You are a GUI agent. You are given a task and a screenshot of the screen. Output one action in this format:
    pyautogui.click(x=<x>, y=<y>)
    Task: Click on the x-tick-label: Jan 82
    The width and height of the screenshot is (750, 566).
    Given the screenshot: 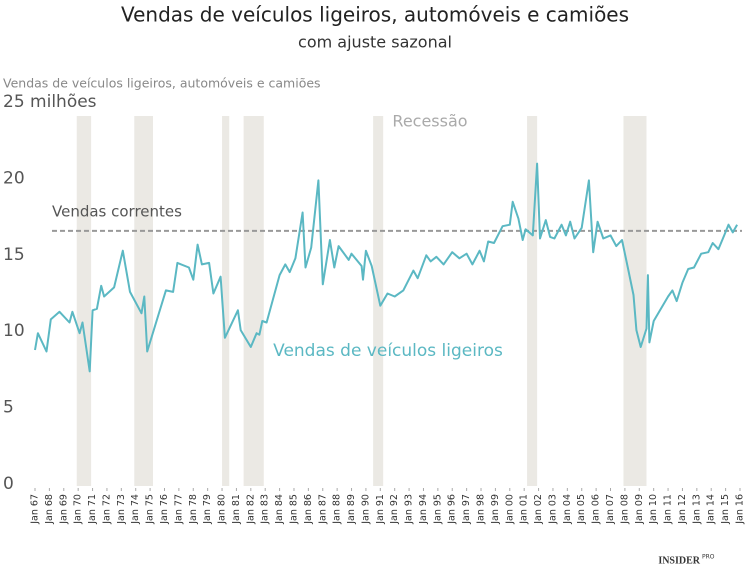 What is the action you would take?
    pyautogui.click(x=250, y=509)
    